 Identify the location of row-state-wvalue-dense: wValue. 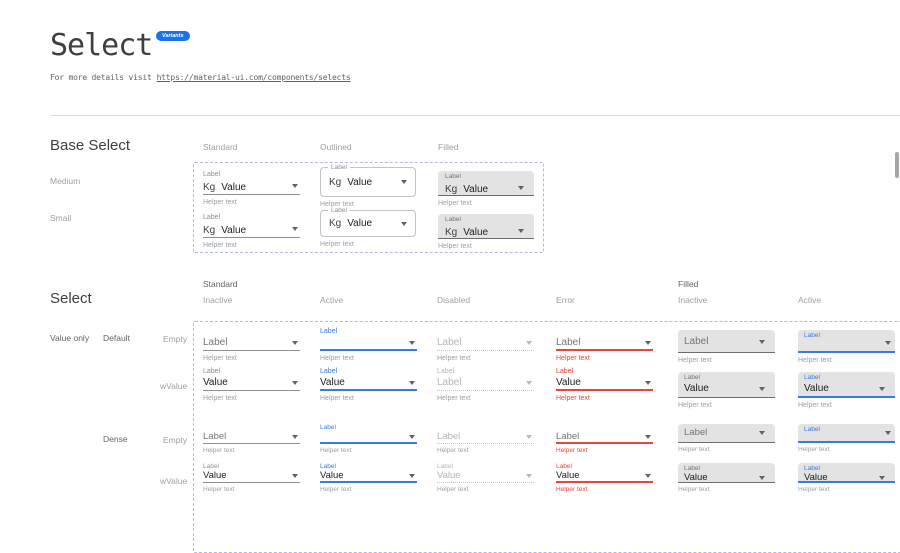
(174, 481).